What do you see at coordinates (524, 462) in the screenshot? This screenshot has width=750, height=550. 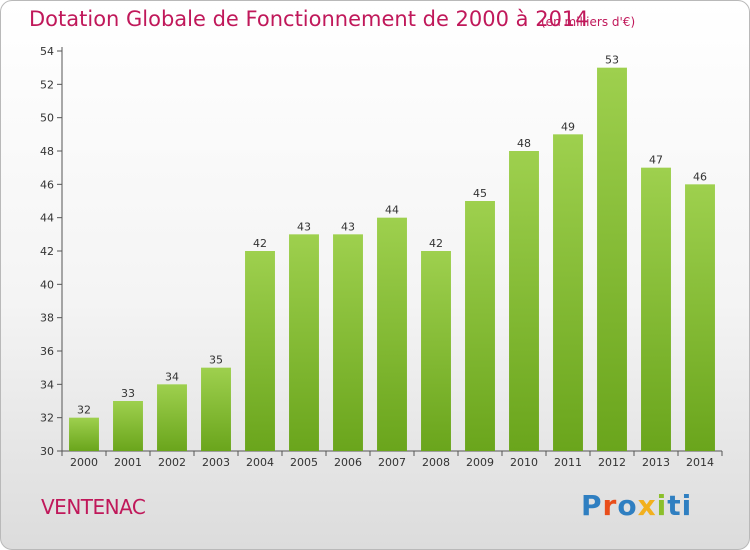 I see `x-tick-label: 2010` at bounding box center [524, 462].